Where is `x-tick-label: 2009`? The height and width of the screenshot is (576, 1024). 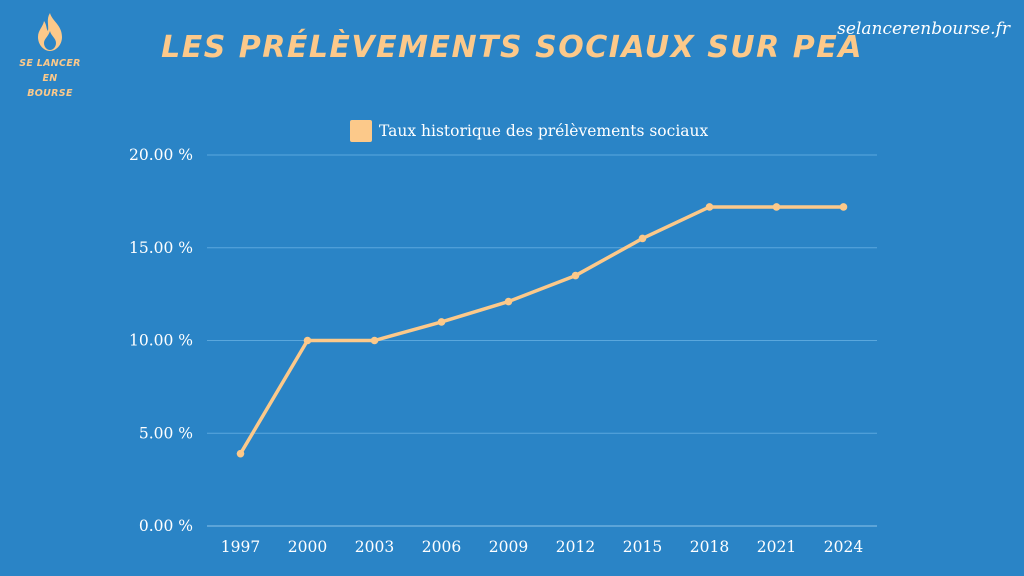 x-tick-label: 2009 is located at coordinates (508, 547).